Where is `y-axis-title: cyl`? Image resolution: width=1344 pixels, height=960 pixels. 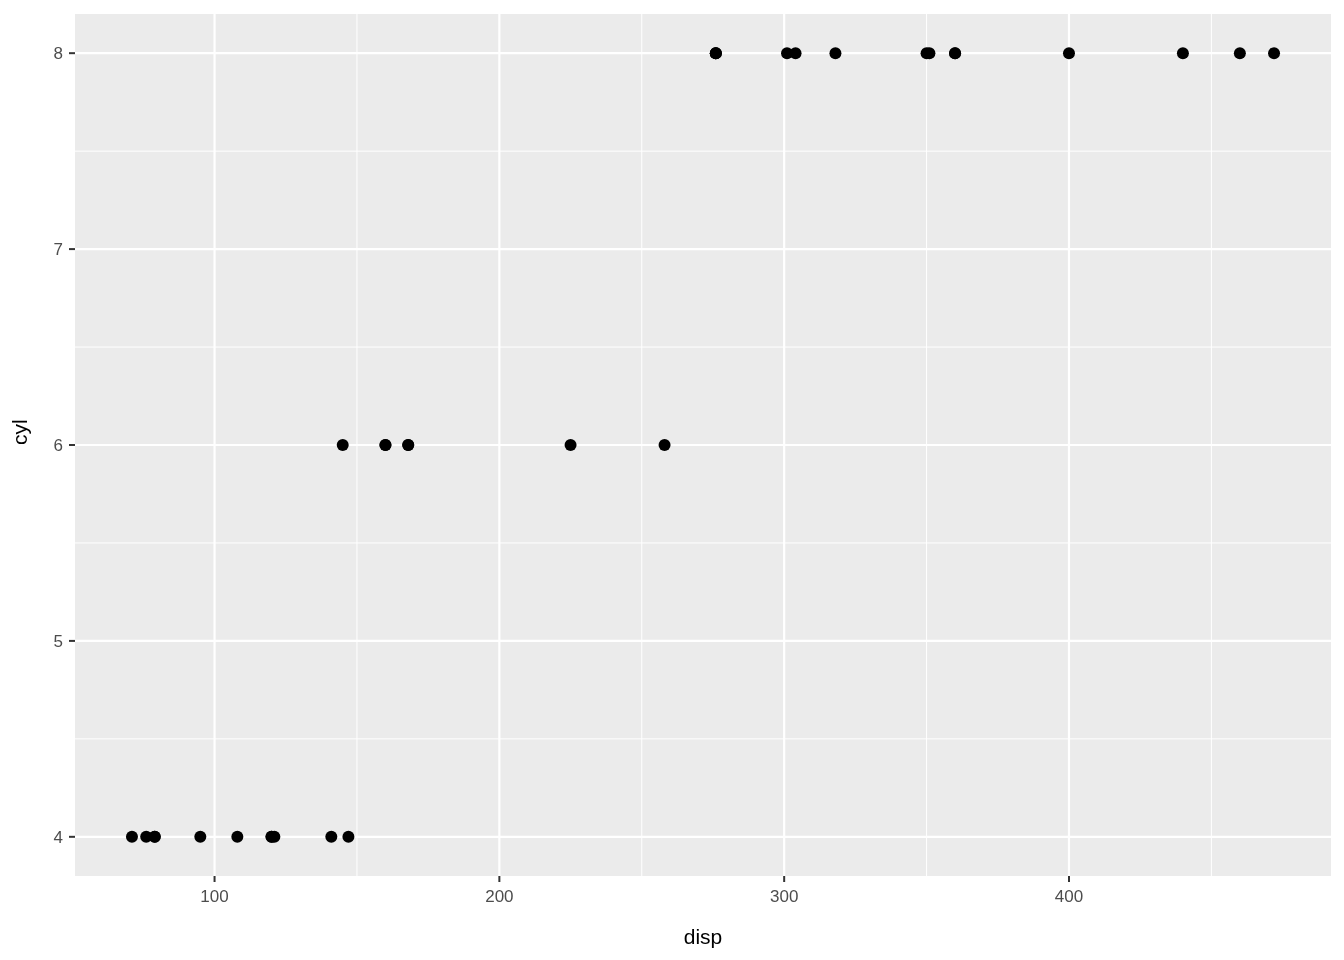
y-axis-title: cyl is located at coordinates (20, 432).